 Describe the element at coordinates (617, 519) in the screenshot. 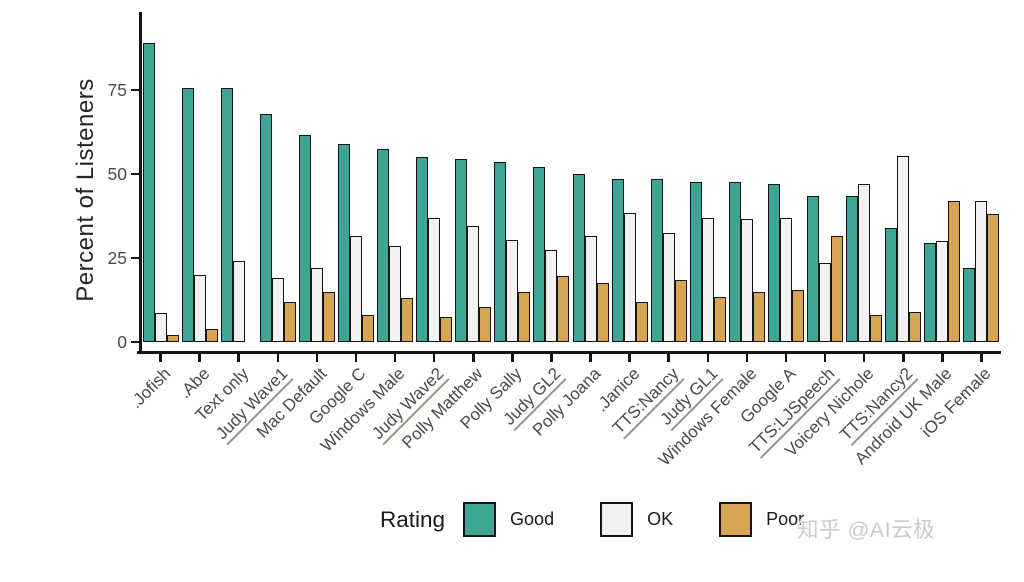

I see `legend-swatch-ok` at that location.